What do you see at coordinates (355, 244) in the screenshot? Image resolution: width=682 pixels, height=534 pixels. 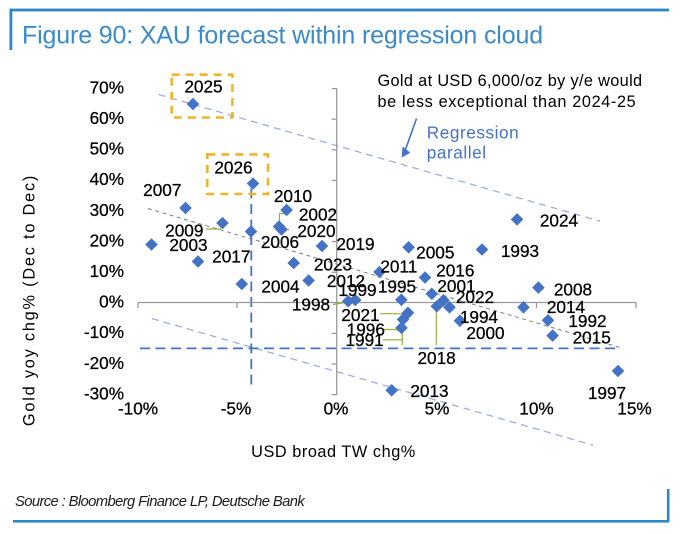 I see `svg-text: 2019` at bounding box center [355, 244].